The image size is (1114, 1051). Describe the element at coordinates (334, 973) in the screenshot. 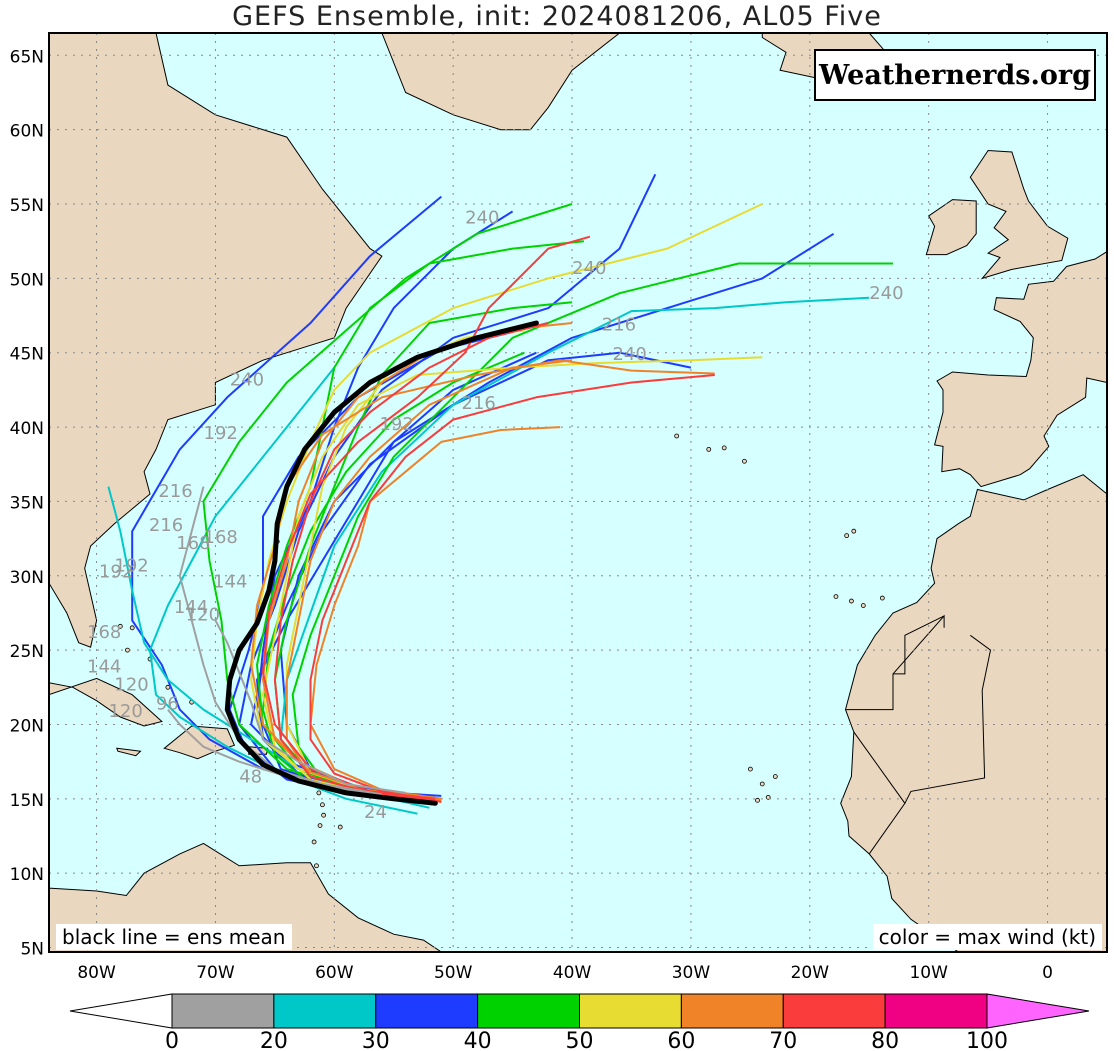

I see `longitude-label: 60W` at that location.